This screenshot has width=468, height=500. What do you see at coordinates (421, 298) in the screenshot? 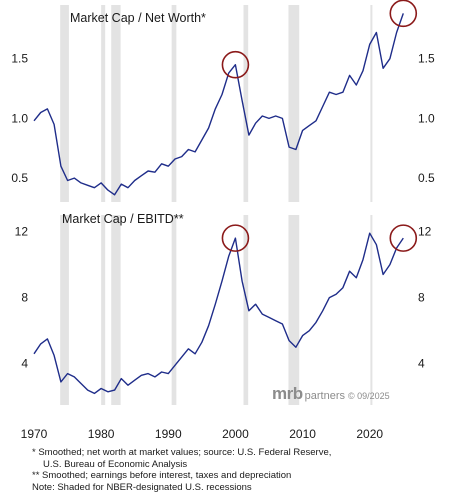
I see `y-tick-label-right: 8` at bounding box center [421, 298].